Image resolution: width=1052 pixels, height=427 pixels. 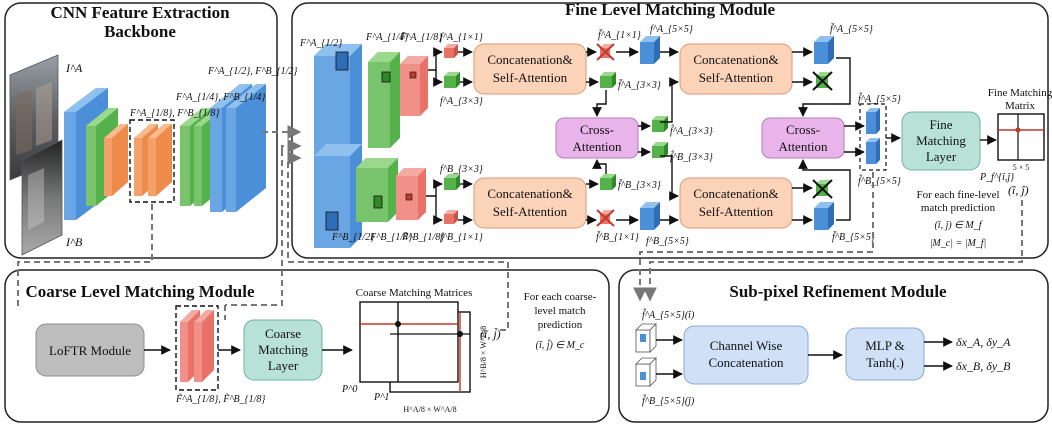 What do you see at coordinates (338, 109) in the screenshot?
I see `fine-fa12-block` at bounding box center [338, 109].